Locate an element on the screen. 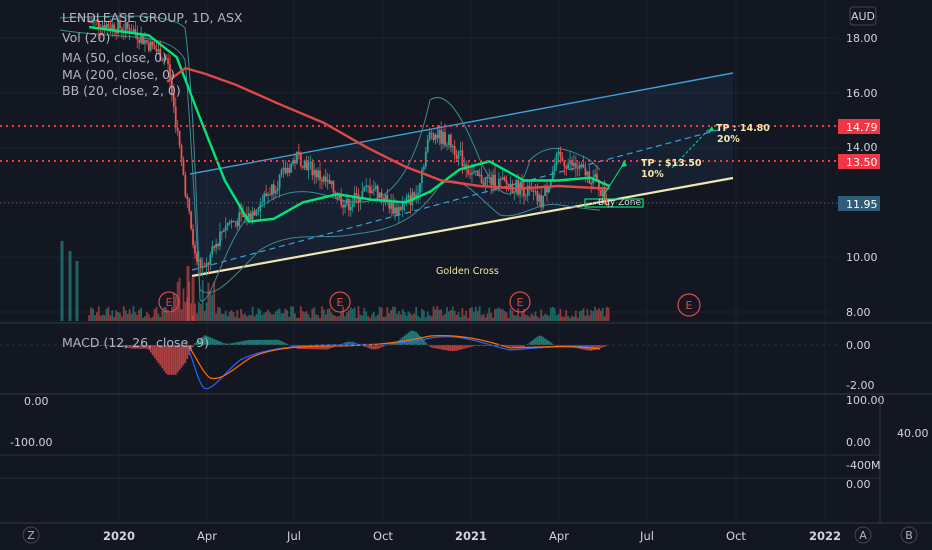 The width and height of the screenshot is (932, 550). channel-lower-line is located at coordinates (462, 227).